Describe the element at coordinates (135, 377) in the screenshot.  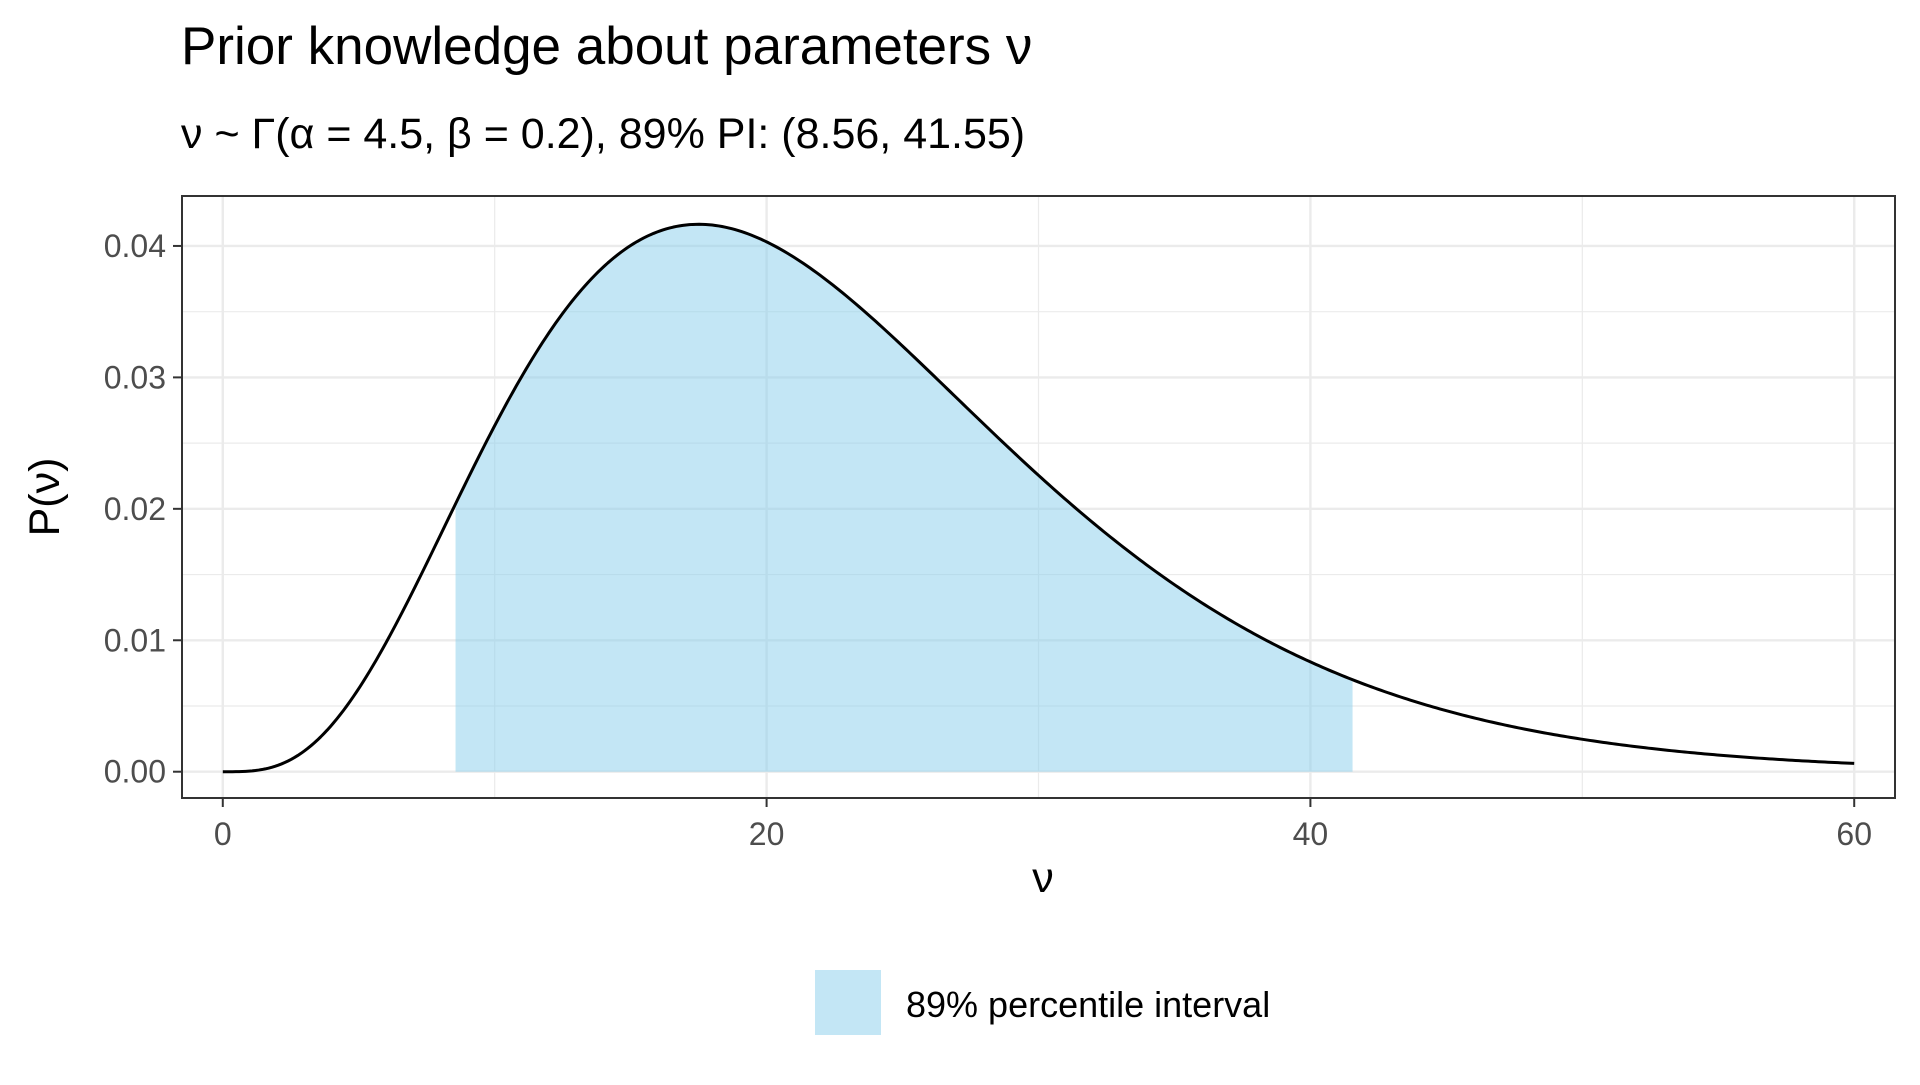
I see `y-tick-label: 0.03` at that location.